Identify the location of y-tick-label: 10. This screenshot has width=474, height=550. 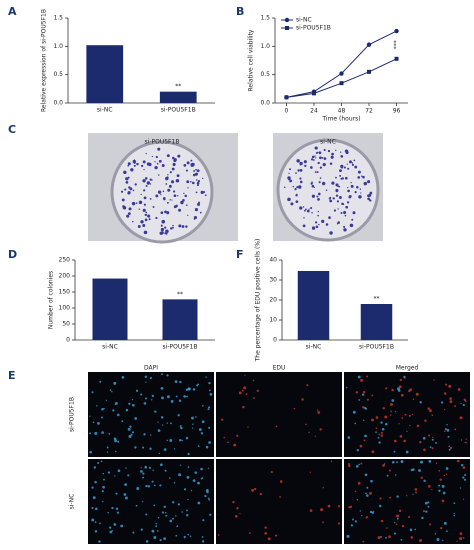
(273, 320).